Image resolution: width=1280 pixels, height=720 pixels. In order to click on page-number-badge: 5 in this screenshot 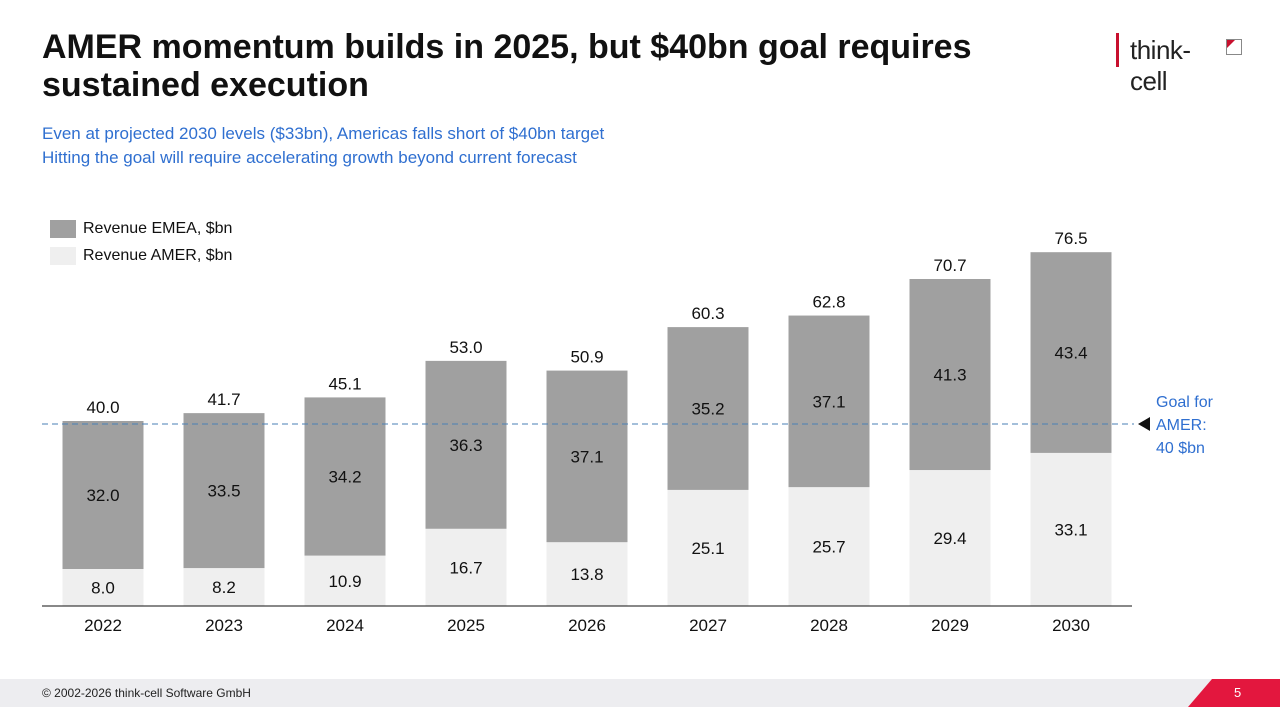, I will do `click(1234, 693)`.